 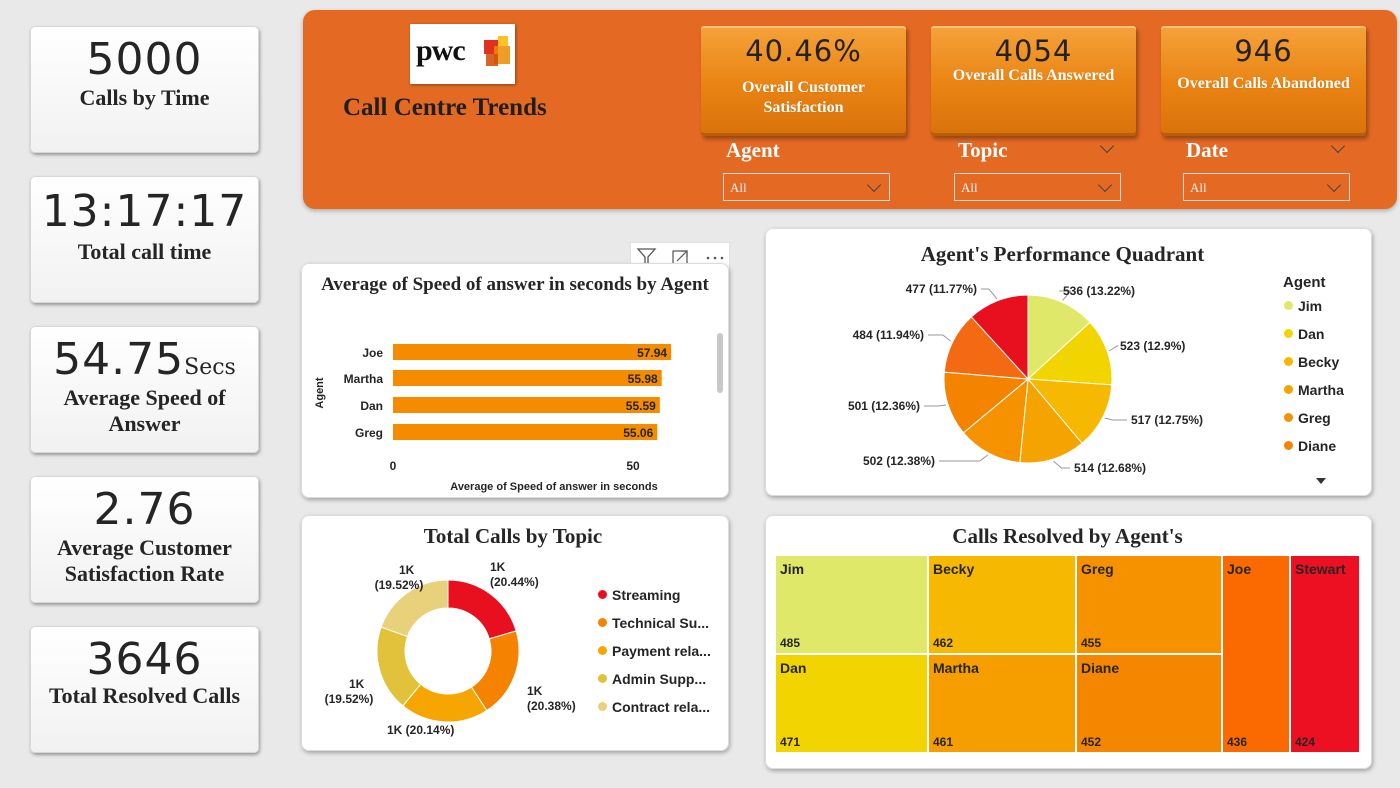 What do you see at coordinates (1325, 654) in the screenshot?
I see `treemap-tile: Stewart 424` at bounding box center [1325, 654].